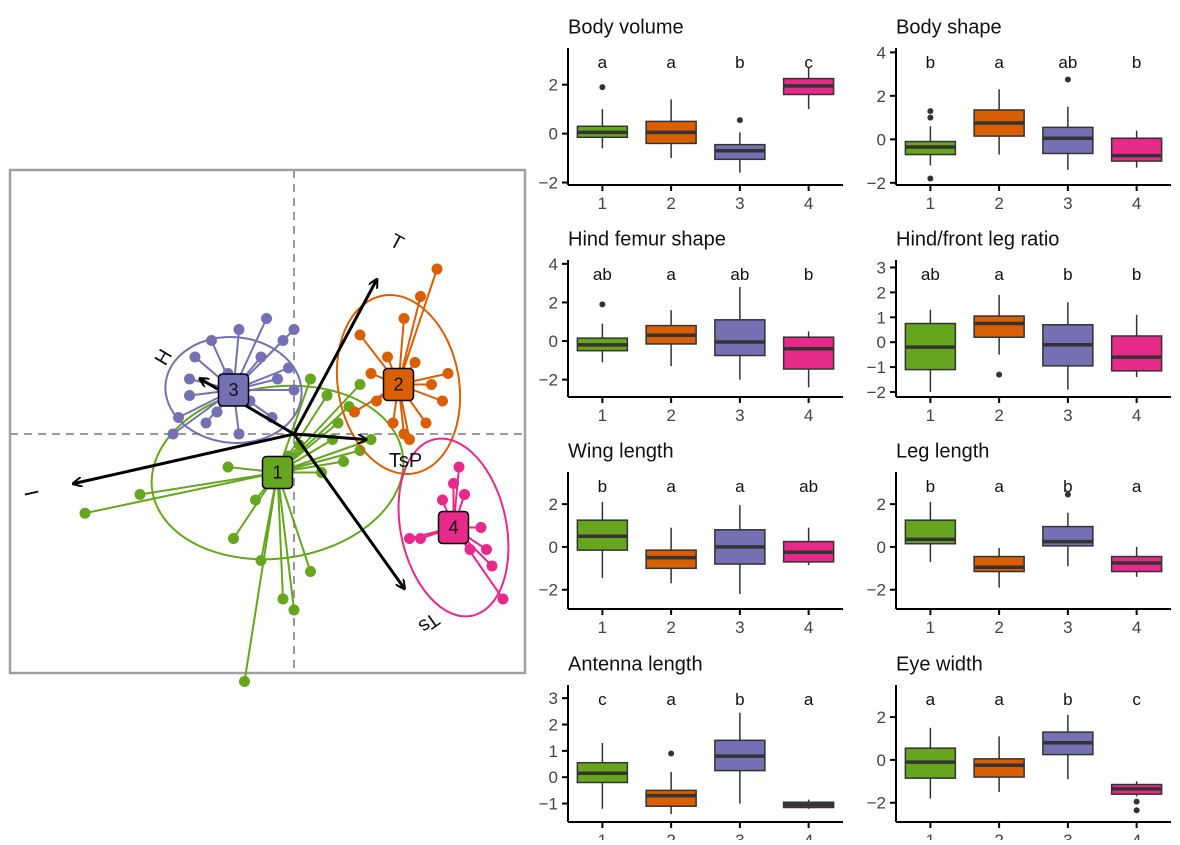 The width and height of the screenshot is (1180, 845). What do you see at coordinates (348, 510) in the screenshot?
I see `loading-arrow-Ts` at bounding box center [348, 510].